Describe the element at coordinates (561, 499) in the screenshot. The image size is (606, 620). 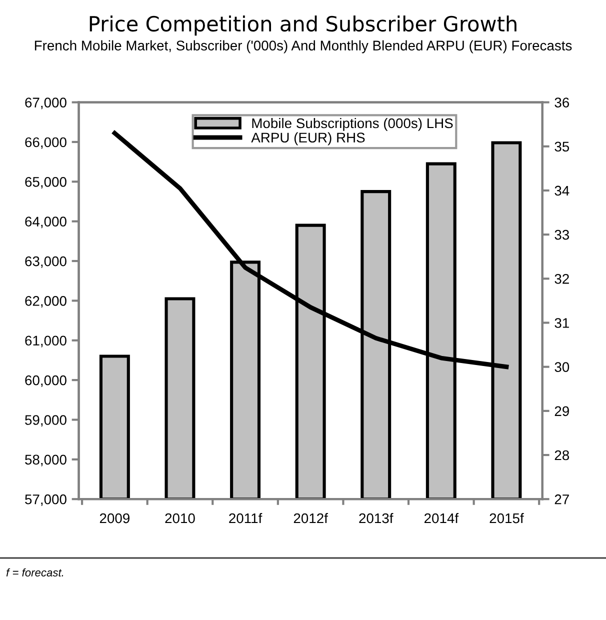
I see `y2-tick-label: 27` at that location.